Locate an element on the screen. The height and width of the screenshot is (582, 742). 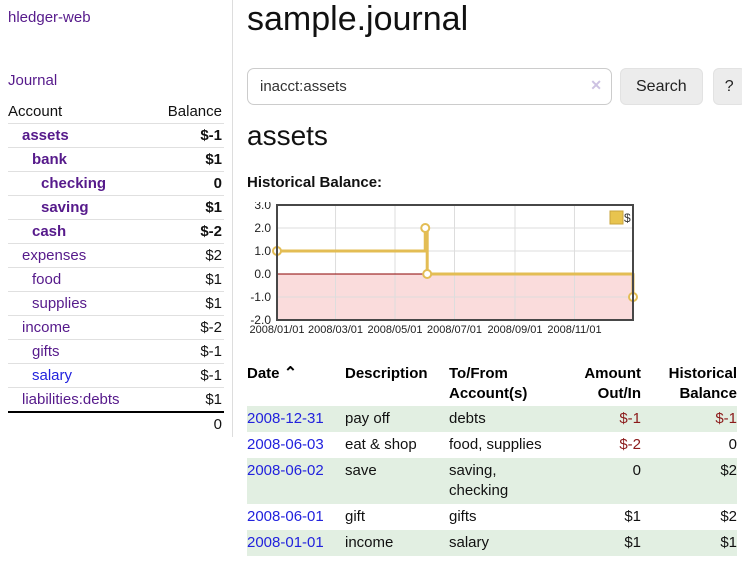
register-date-link: 2008-06-03 is located at coordinates (285, 444).